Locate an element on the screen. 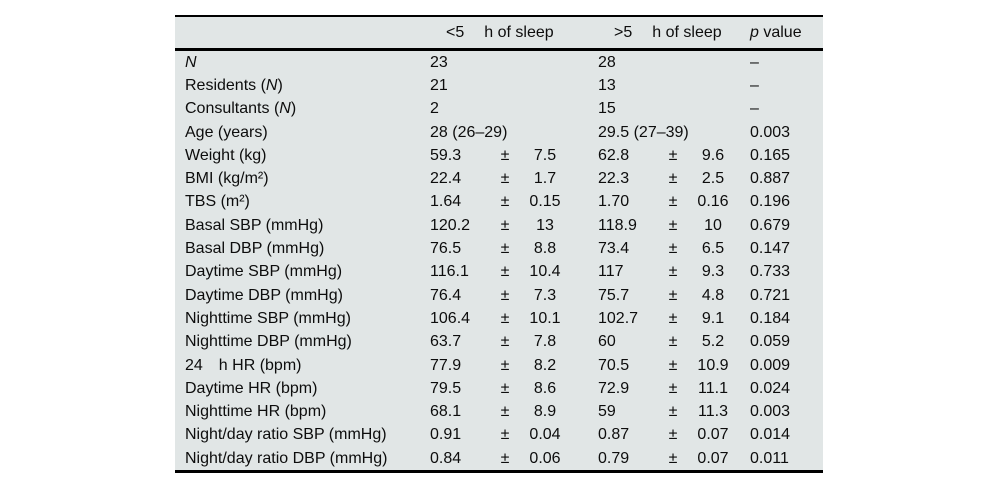 This screenshot has width=1000, height=484. row-label: Daytime DBP (mmHg) is located at coordinates (302, 296).